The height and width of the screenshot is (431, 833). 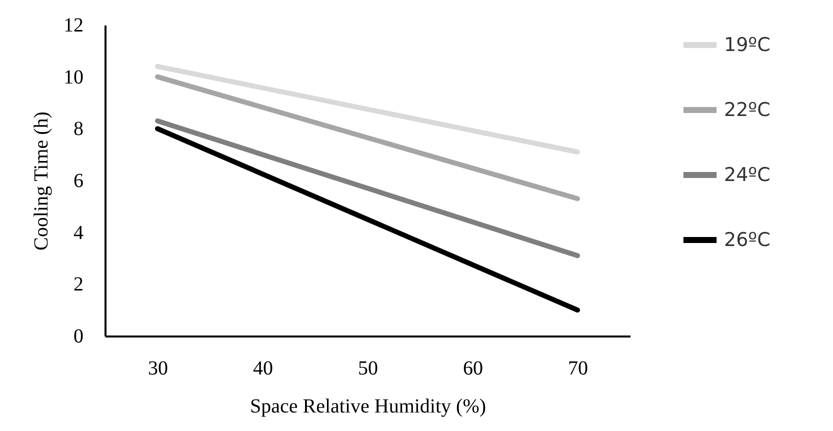 What do you see at coordinates (473, 369) in the screenshot?
I see `x-tick-label: 60` at bounding box center [473, 369].